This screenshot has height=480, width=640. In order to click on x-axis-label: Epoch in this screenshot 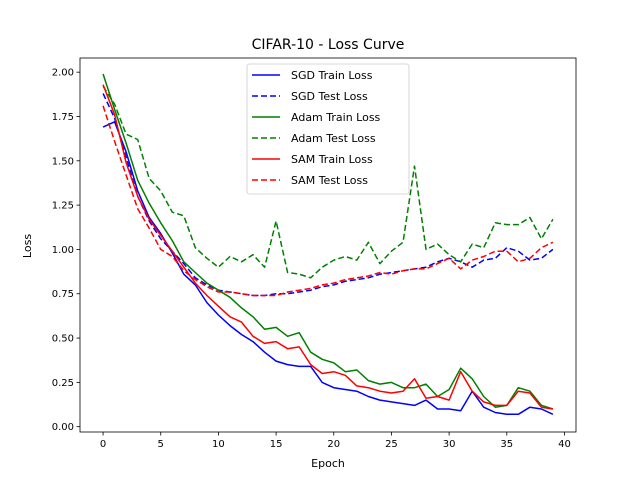, I will do `click(328, 463)`.